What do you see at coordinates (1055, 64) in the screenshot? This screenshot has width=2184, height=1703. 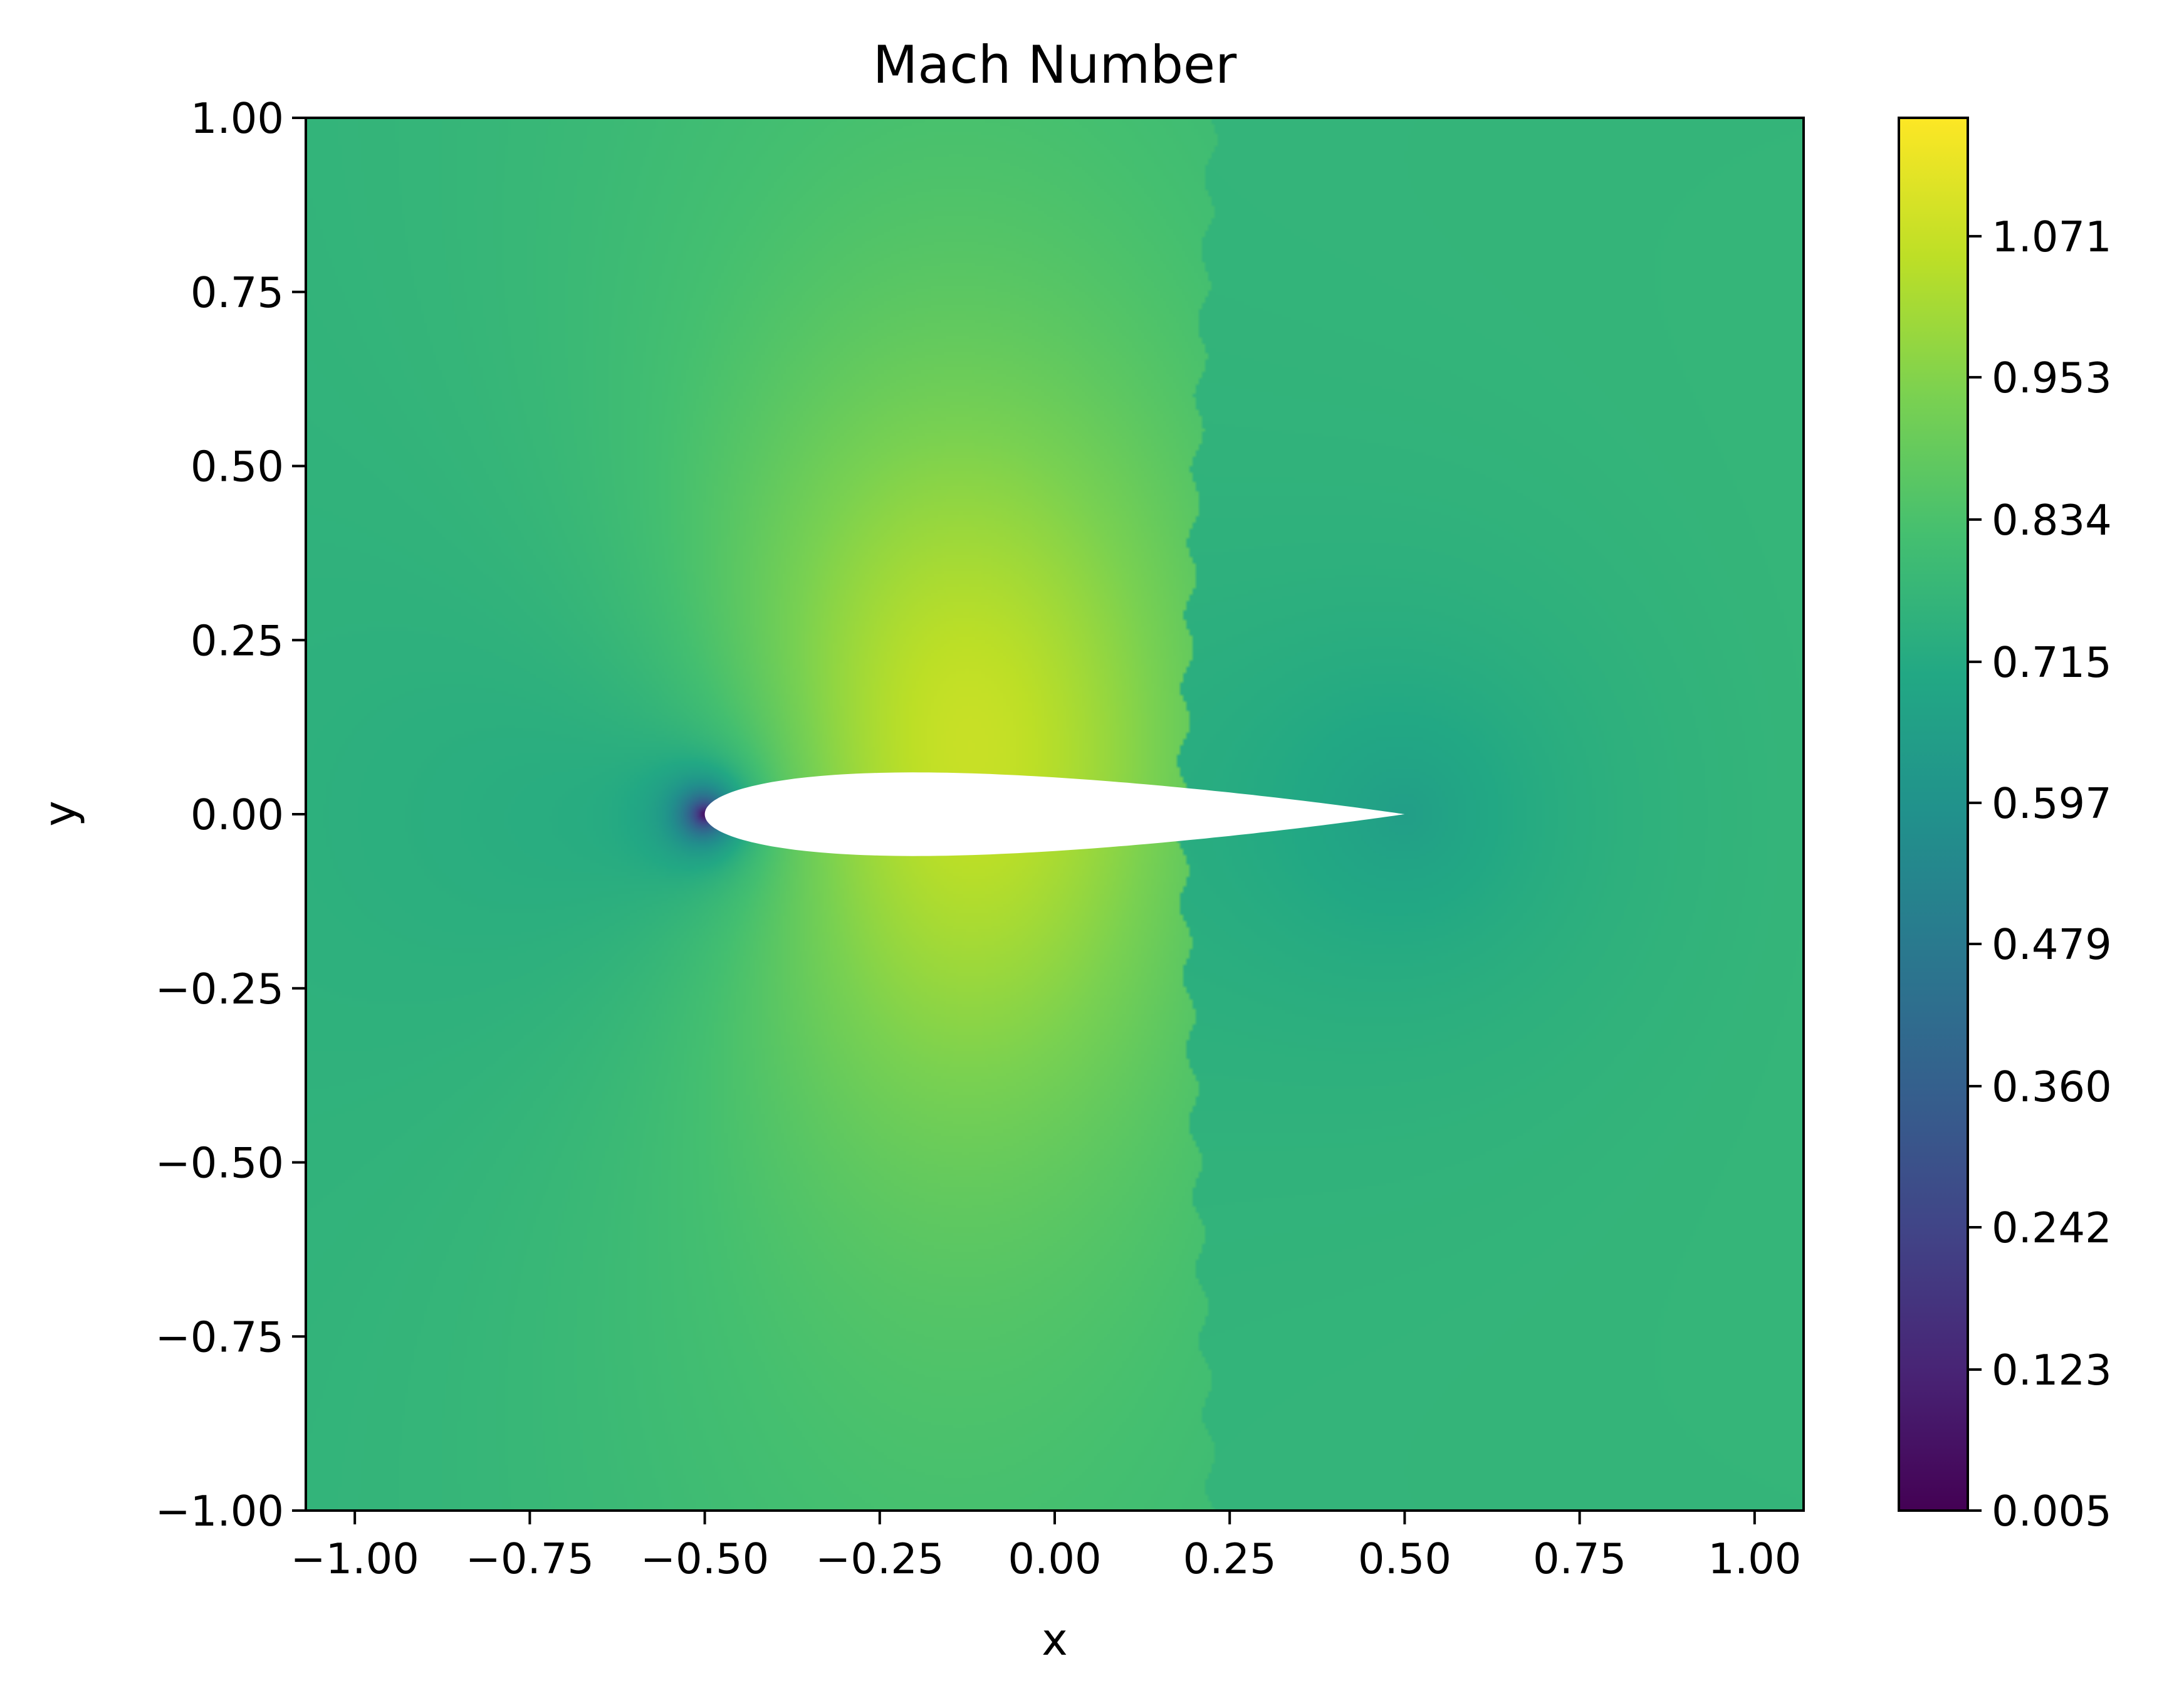 I see `chart-title: Mach Number` at bounding box center [1055, 64].